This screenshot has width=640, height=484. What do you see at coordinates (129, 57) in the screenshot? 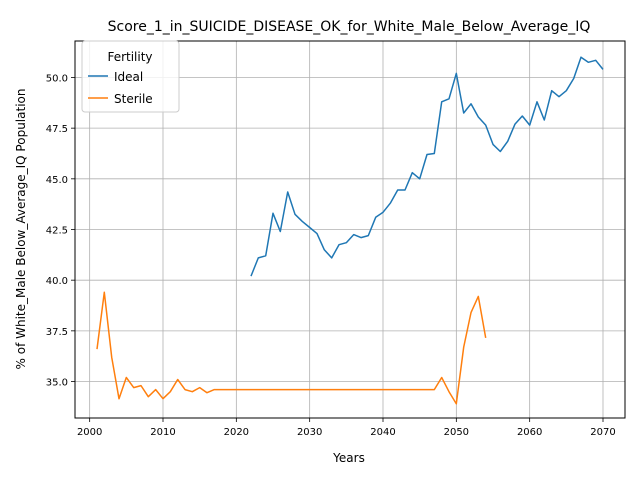
I see `legend-title: Fertility` at bounding box center [129, 57].